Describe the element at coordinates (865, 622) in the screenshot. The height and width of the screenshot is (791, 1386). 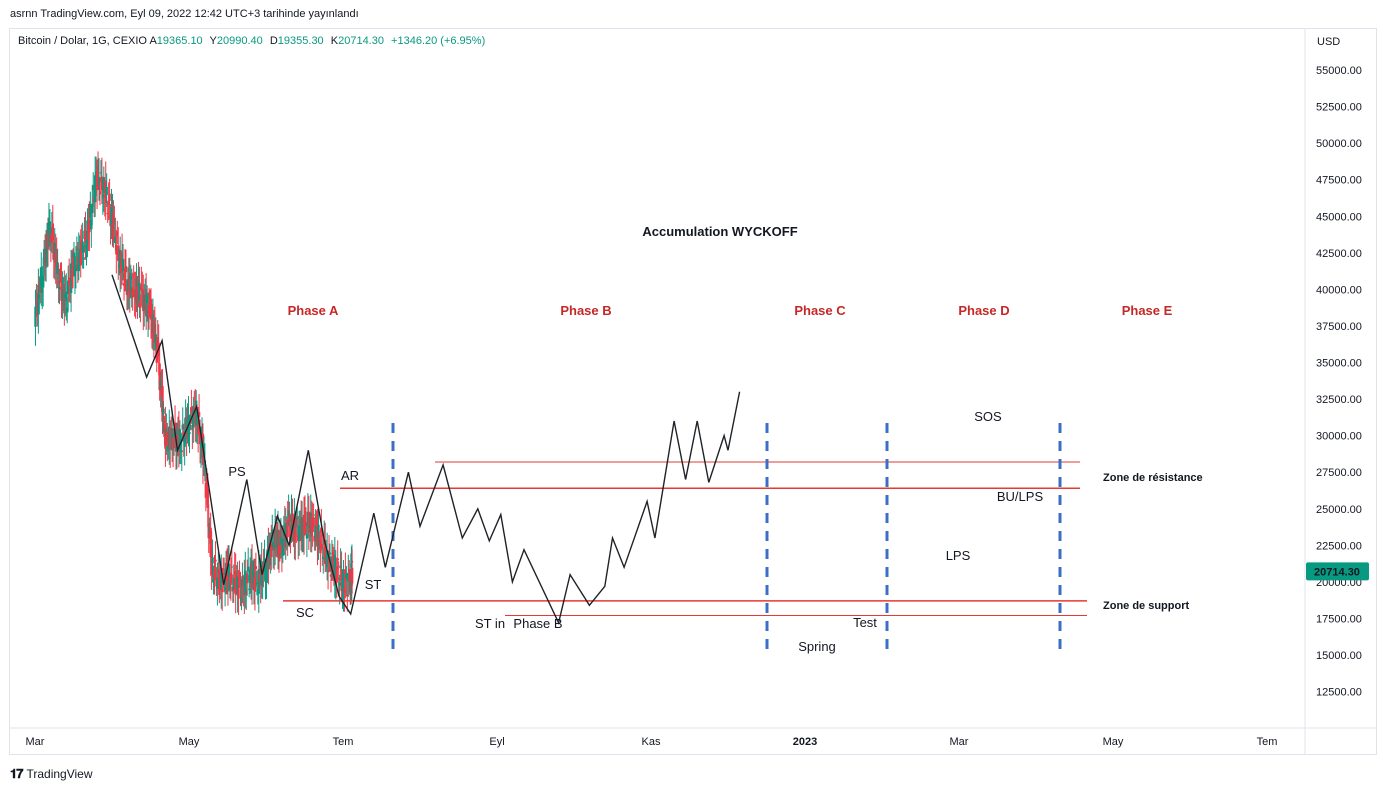
I see `wyckoff-label: Test` at that location.